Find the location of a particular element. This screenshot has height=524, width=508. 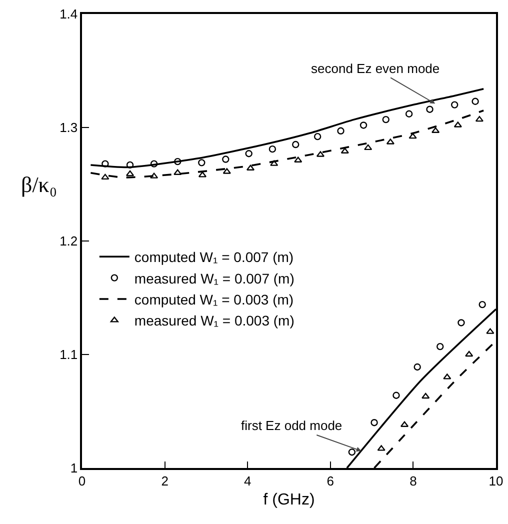

legend-label: measured W₁ = 0.007 (m) is located at coordinates (214, 278).